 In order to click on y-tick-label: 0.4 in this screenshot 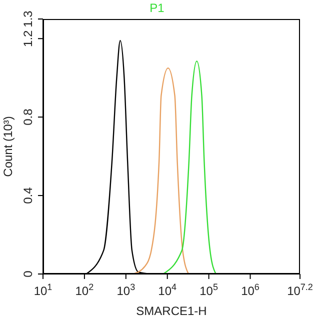, I will do `click(28, 195)`.